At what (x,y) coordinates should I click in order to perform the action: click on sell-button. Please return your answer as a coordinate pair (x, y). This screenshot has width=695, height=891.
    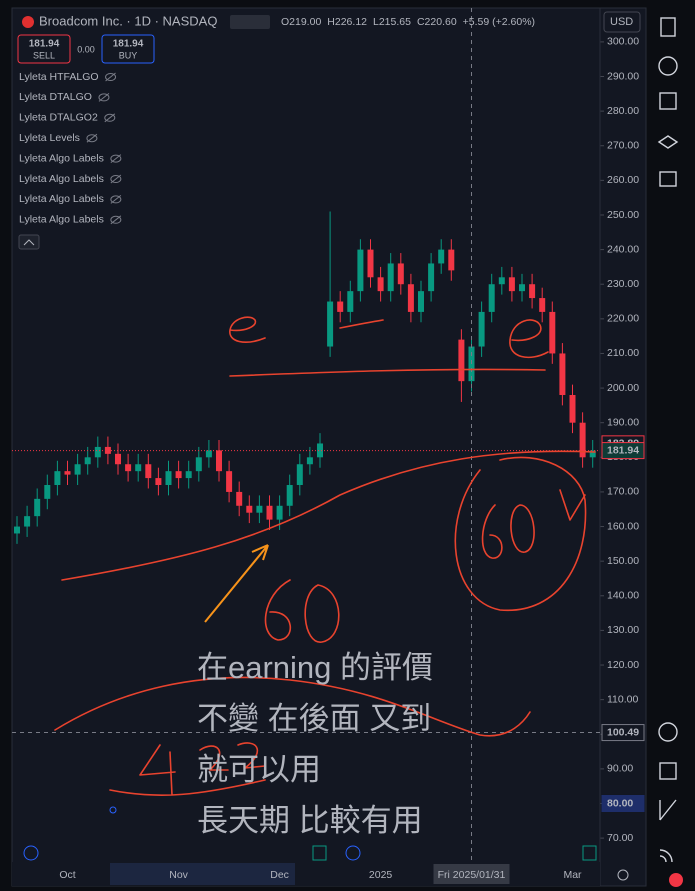
    Looking at the image, I should click on (44, 49).